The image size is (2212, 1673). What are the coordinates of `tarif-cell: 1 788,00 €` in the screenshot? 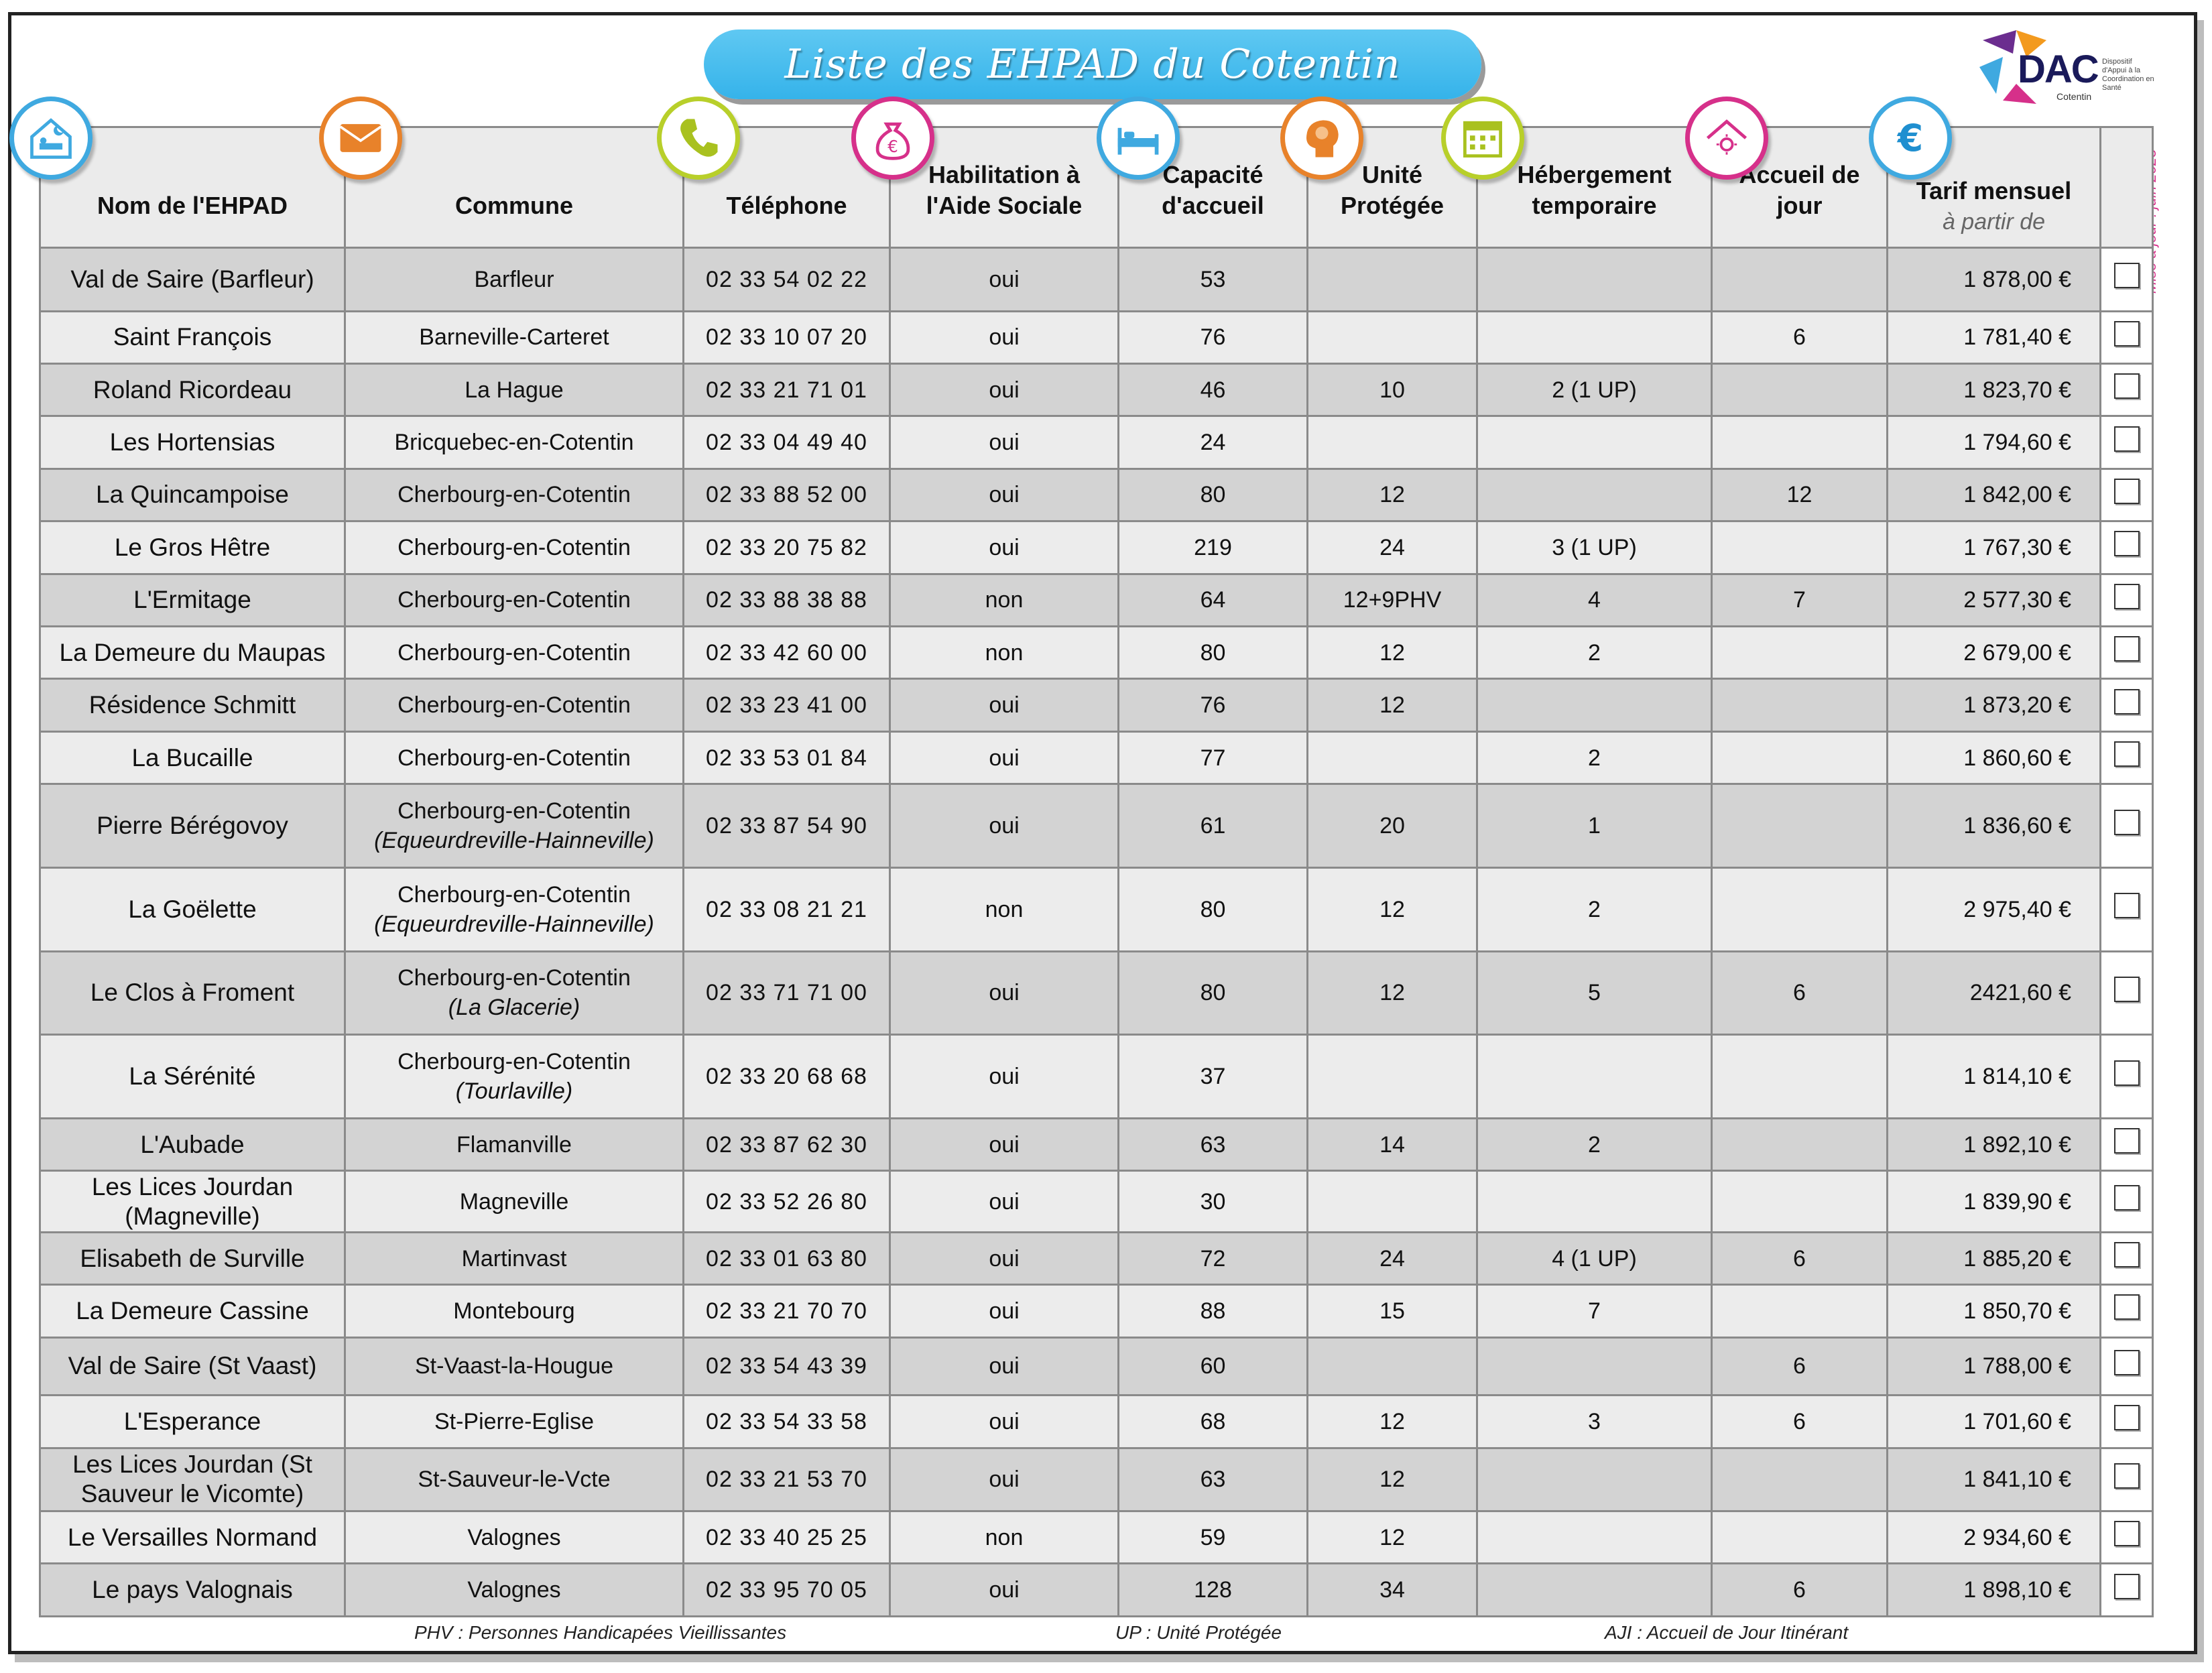 It's located at (1993, 1366).